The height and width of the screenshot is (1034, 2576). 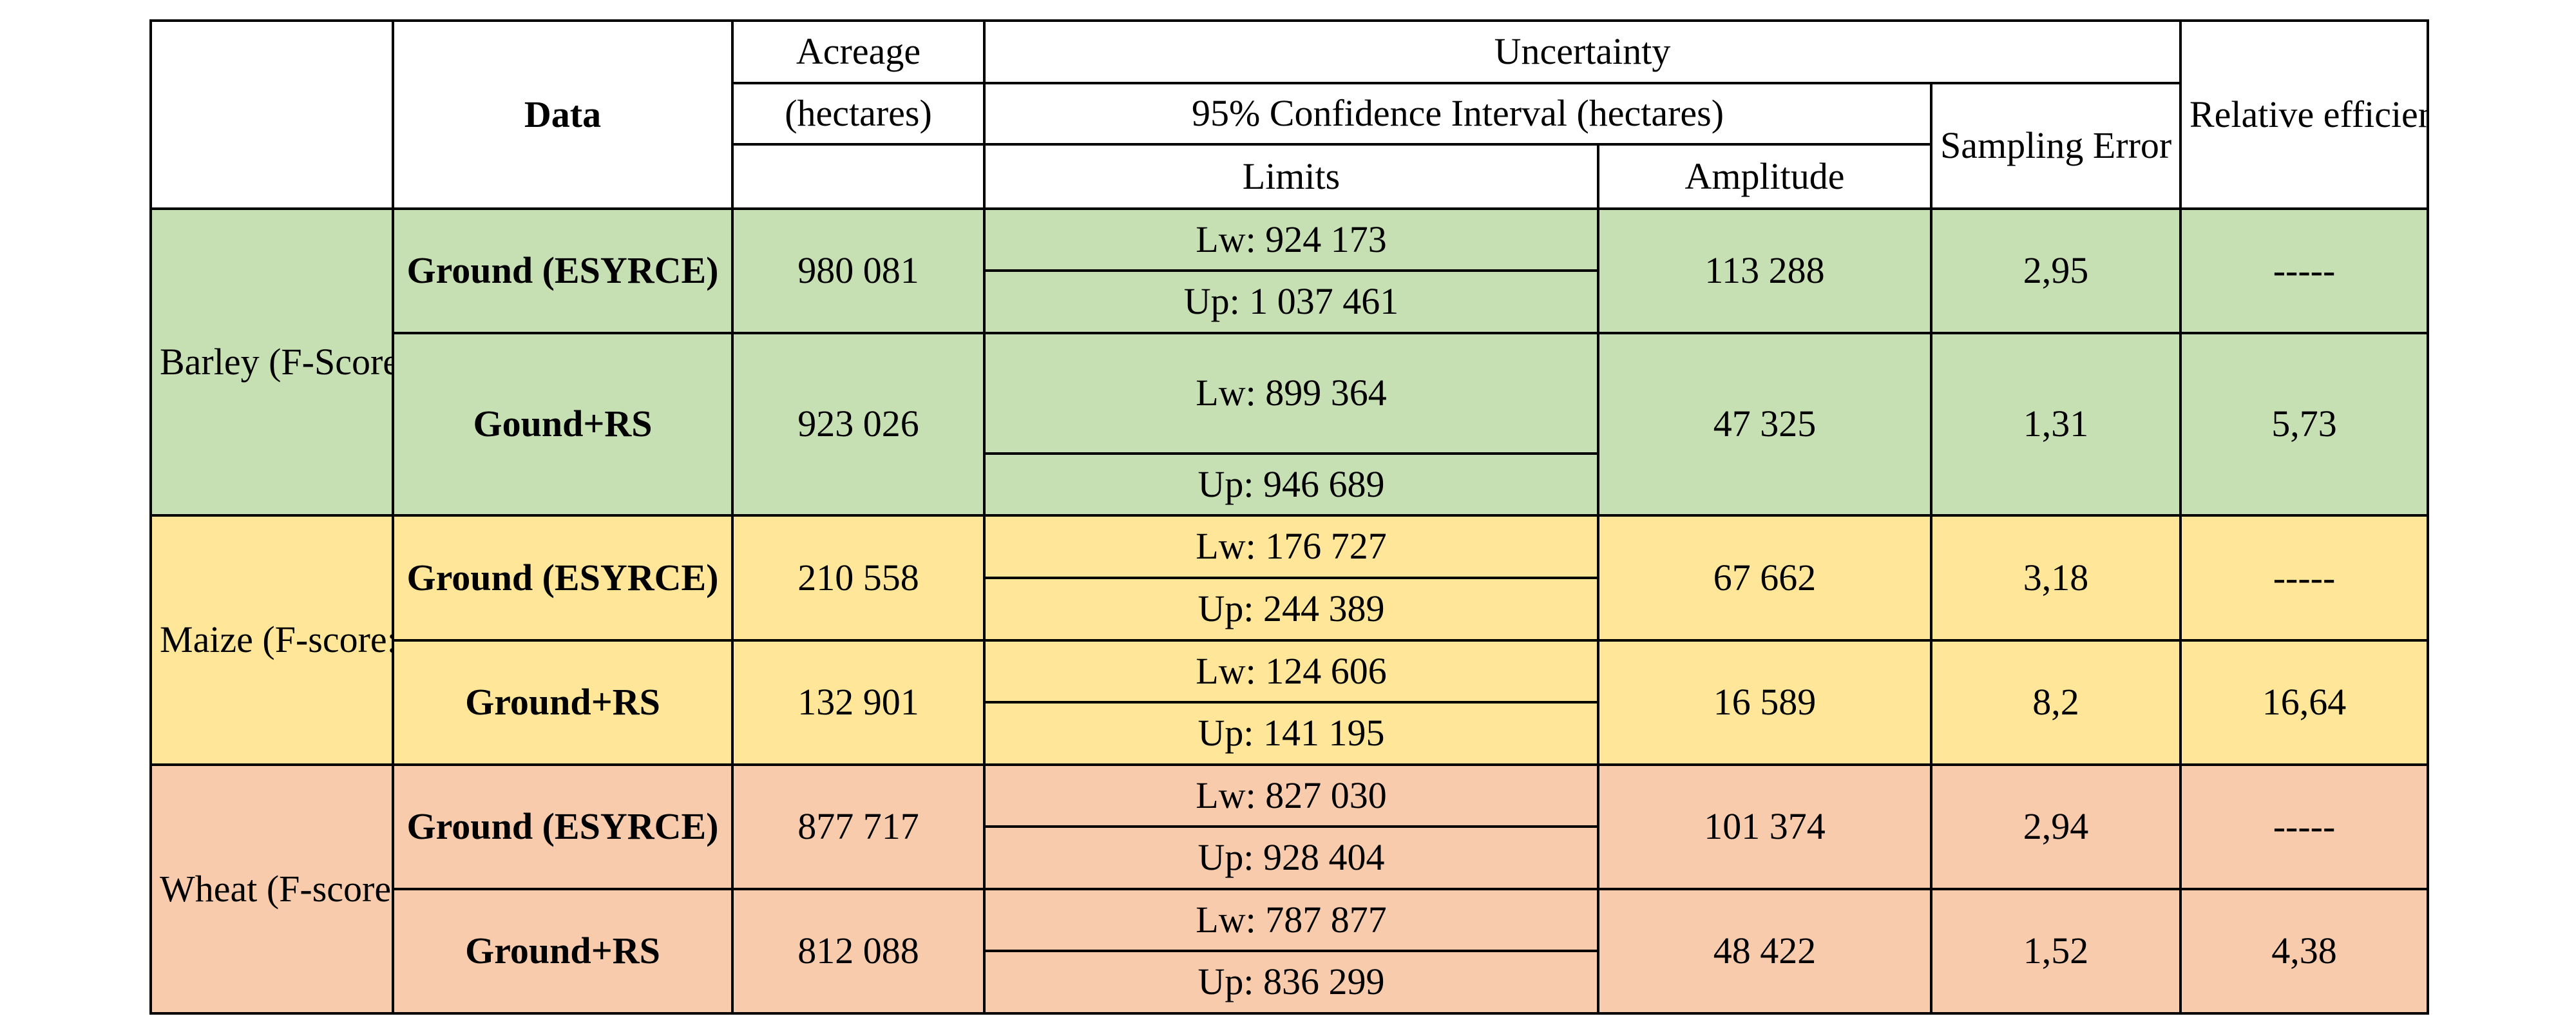 I want to click on sampling-error-cell: 1,52, so click(x=2056, y=951).